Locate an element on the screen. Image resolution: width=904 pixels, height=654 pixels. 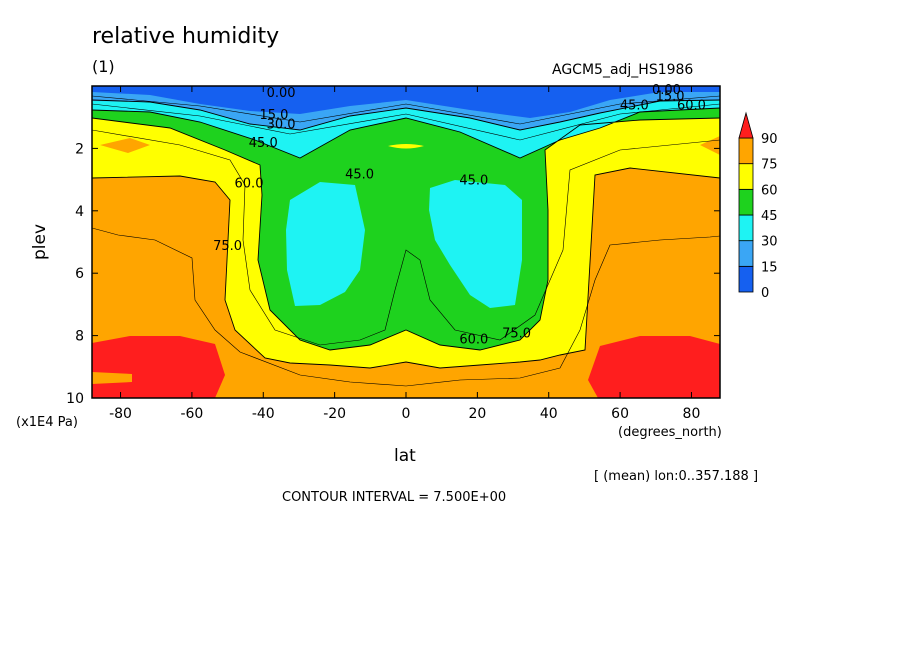
y-tick-label: 10 is located at coordinates (75, 399).